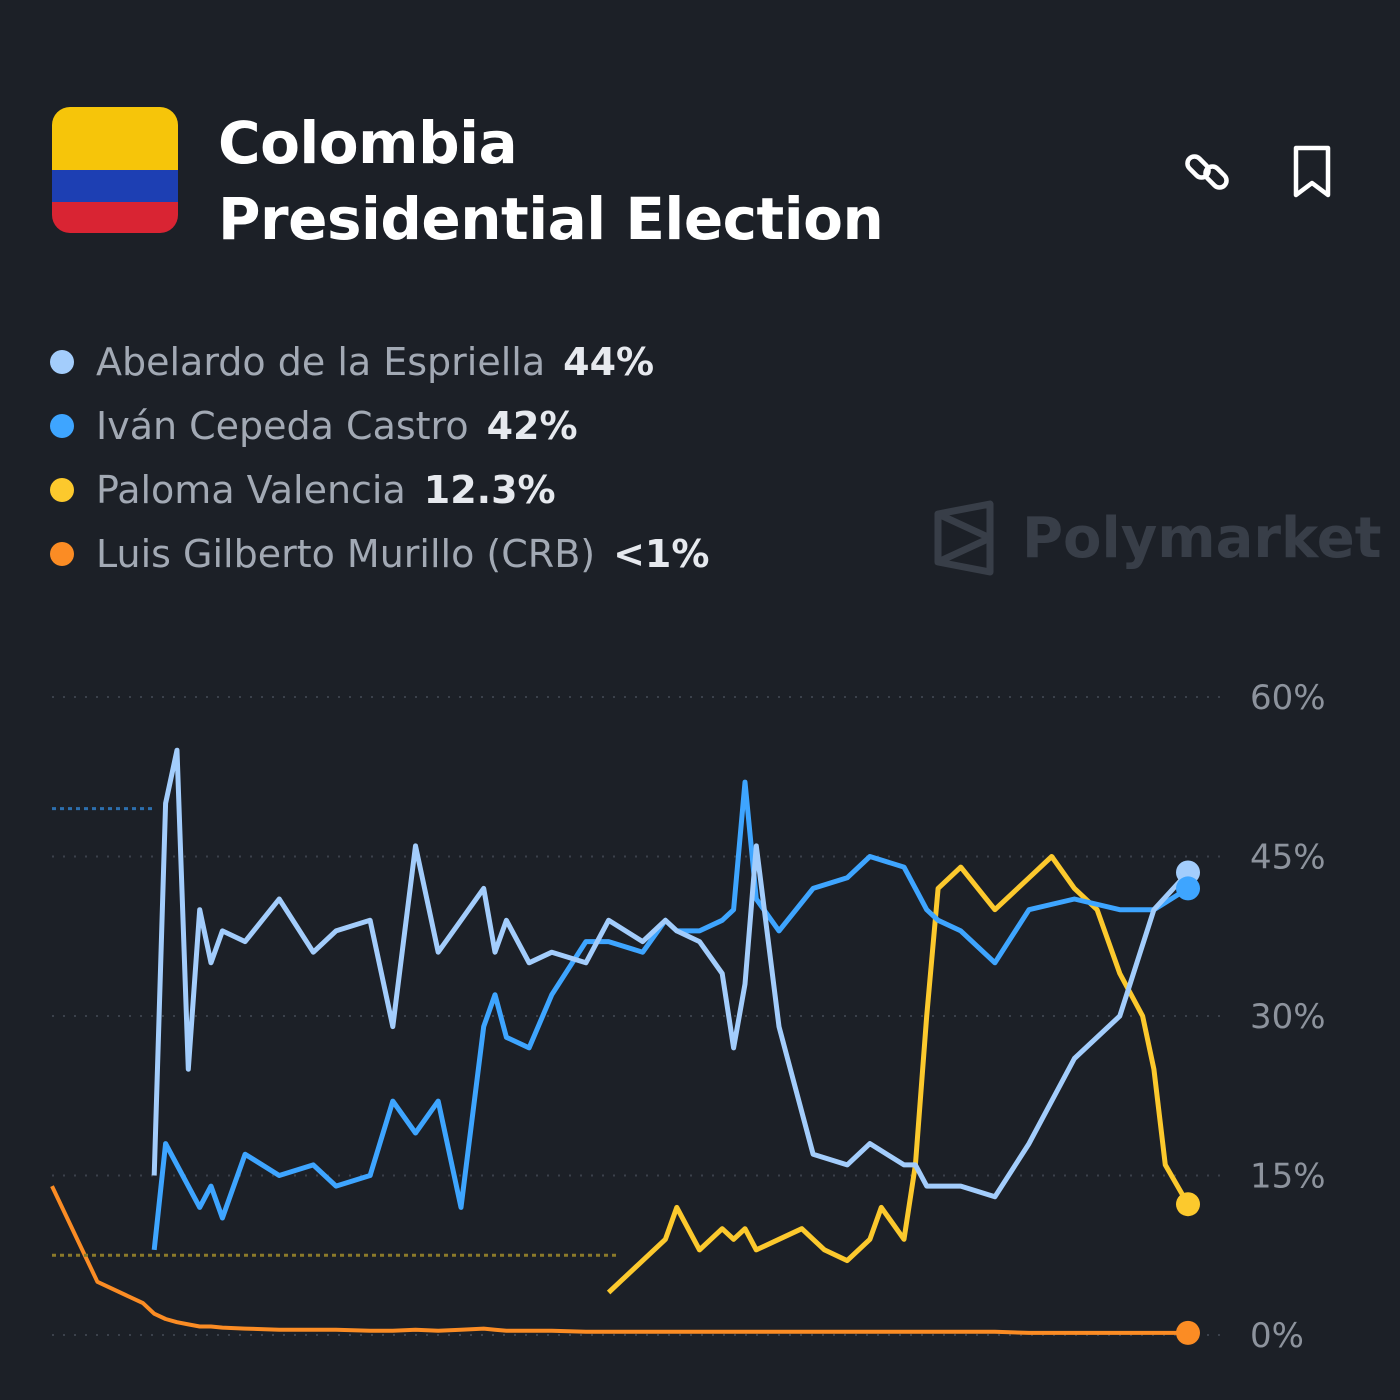 This screenshot has width=1400, height=1400. Describe the element at coordinates (1288, 1177) in the screenshot. I see `y-tick-label: 15%` at that location.